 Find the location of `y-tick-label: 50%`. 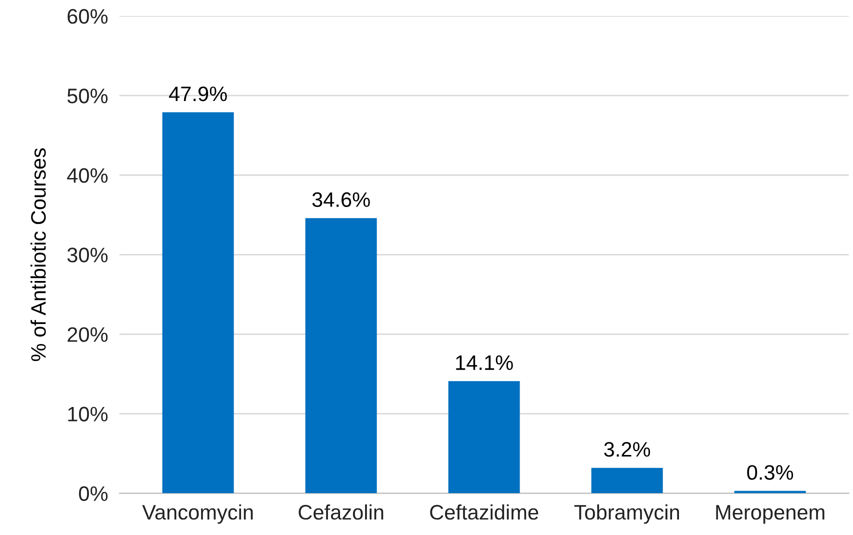

y-tick-label: 50% is located at coordinates (87, 96).